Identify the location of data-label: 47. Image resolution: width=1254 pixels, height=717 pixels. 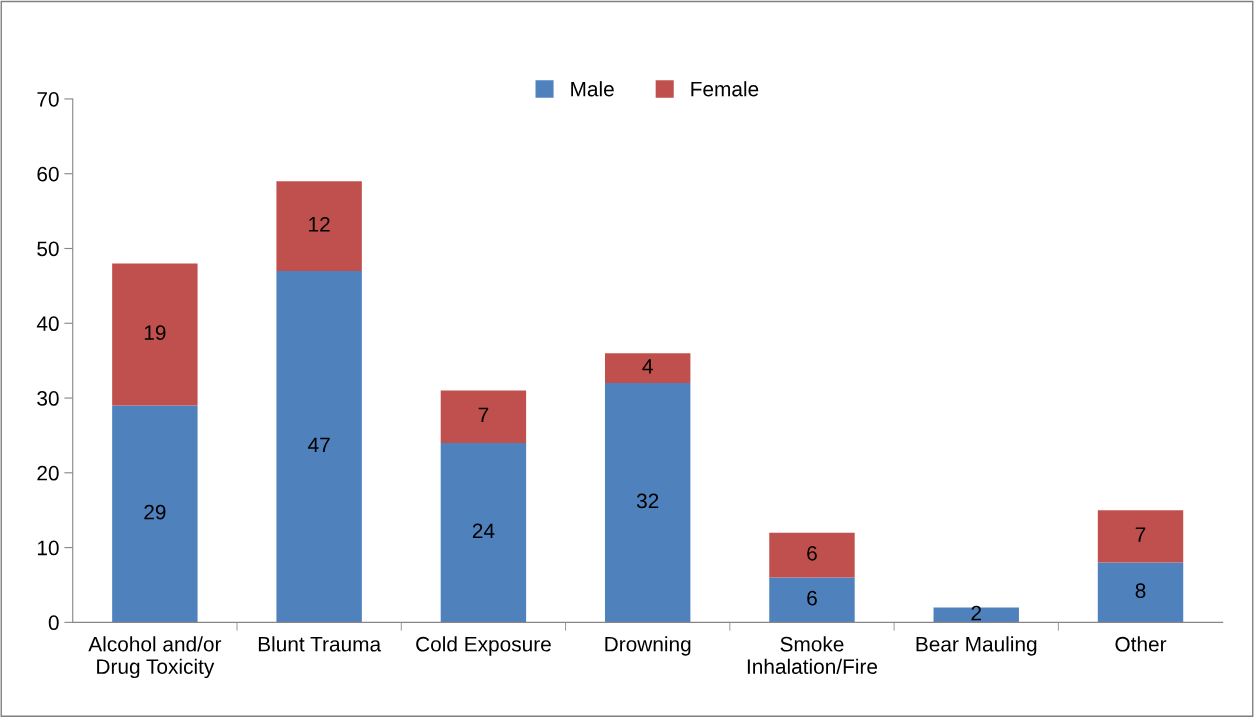
(319, 445).